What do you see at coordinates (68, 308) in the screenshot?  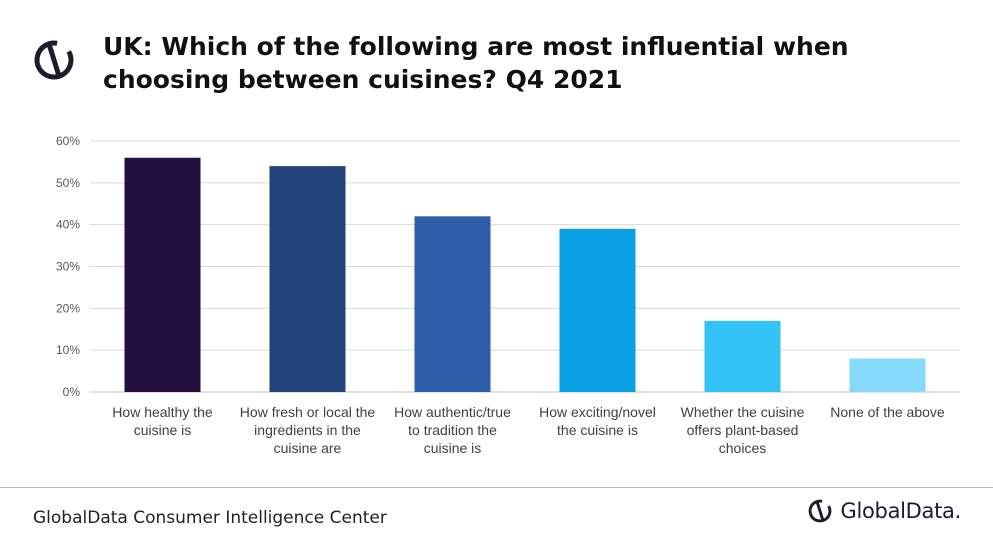 I see `y-tick-label: 20%` at bounding box center [68, 308].